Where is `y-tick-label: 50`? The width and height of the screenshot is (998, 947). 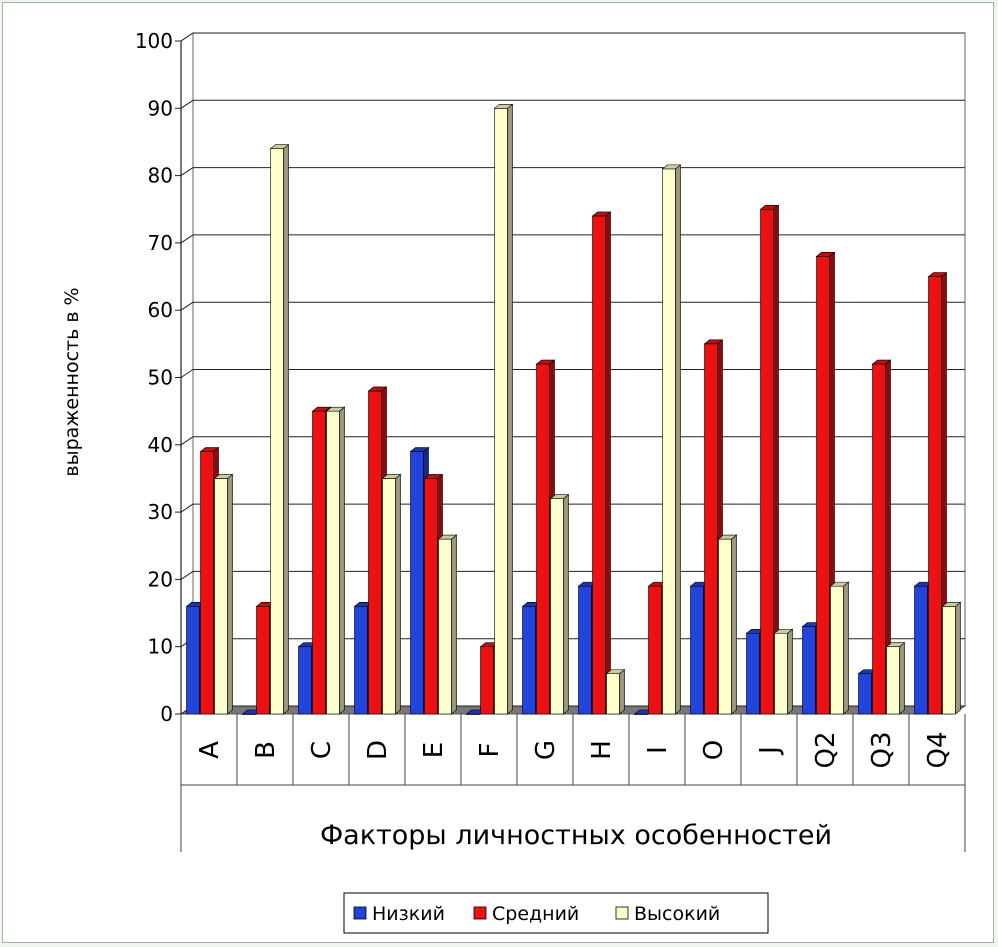
y-tick-label: 50 is located at coordinates (160, 378).